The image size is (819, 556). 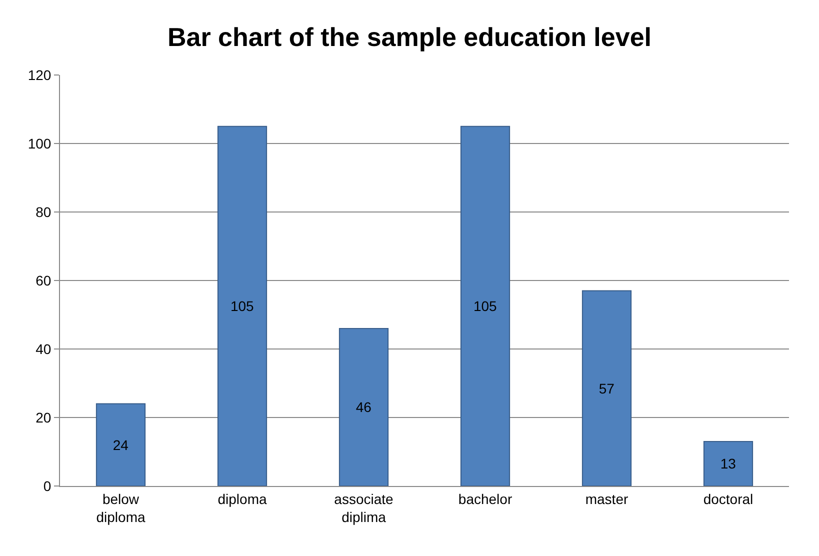 I want to click on y-tick-label: 80, so click(x=44, y=212).